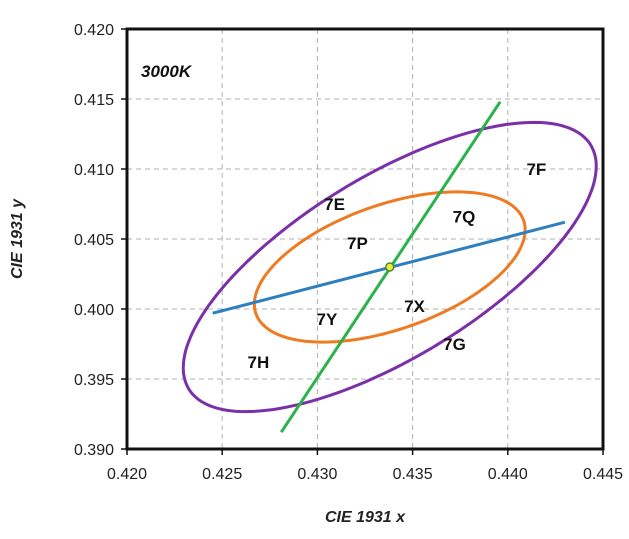 The image size is (629, 539). I want to click on y-axis-label: CIE 1931 y, so click(17, 238).